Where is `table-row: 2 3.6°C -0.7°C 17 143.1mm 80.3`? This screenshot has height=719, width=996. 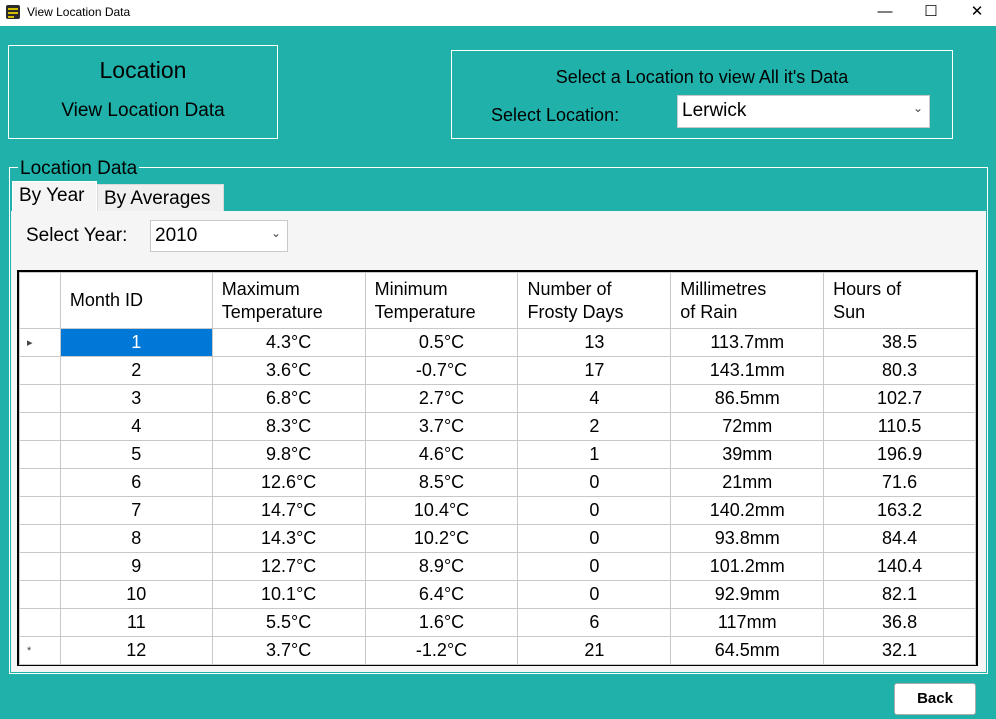 table-row: 2 3.6°C -0.7°C 17 143.1mm 80.3 is located at coordinates (497, 370).